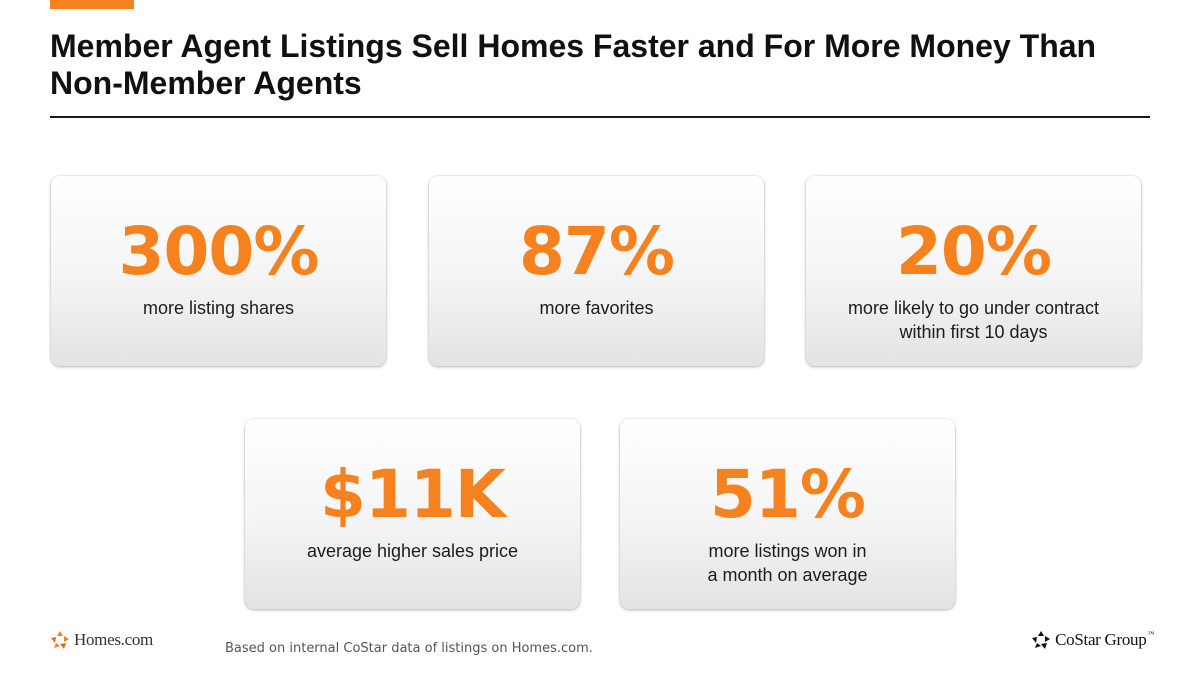  I want to click on stat-value: $11K, so click(413, 494).